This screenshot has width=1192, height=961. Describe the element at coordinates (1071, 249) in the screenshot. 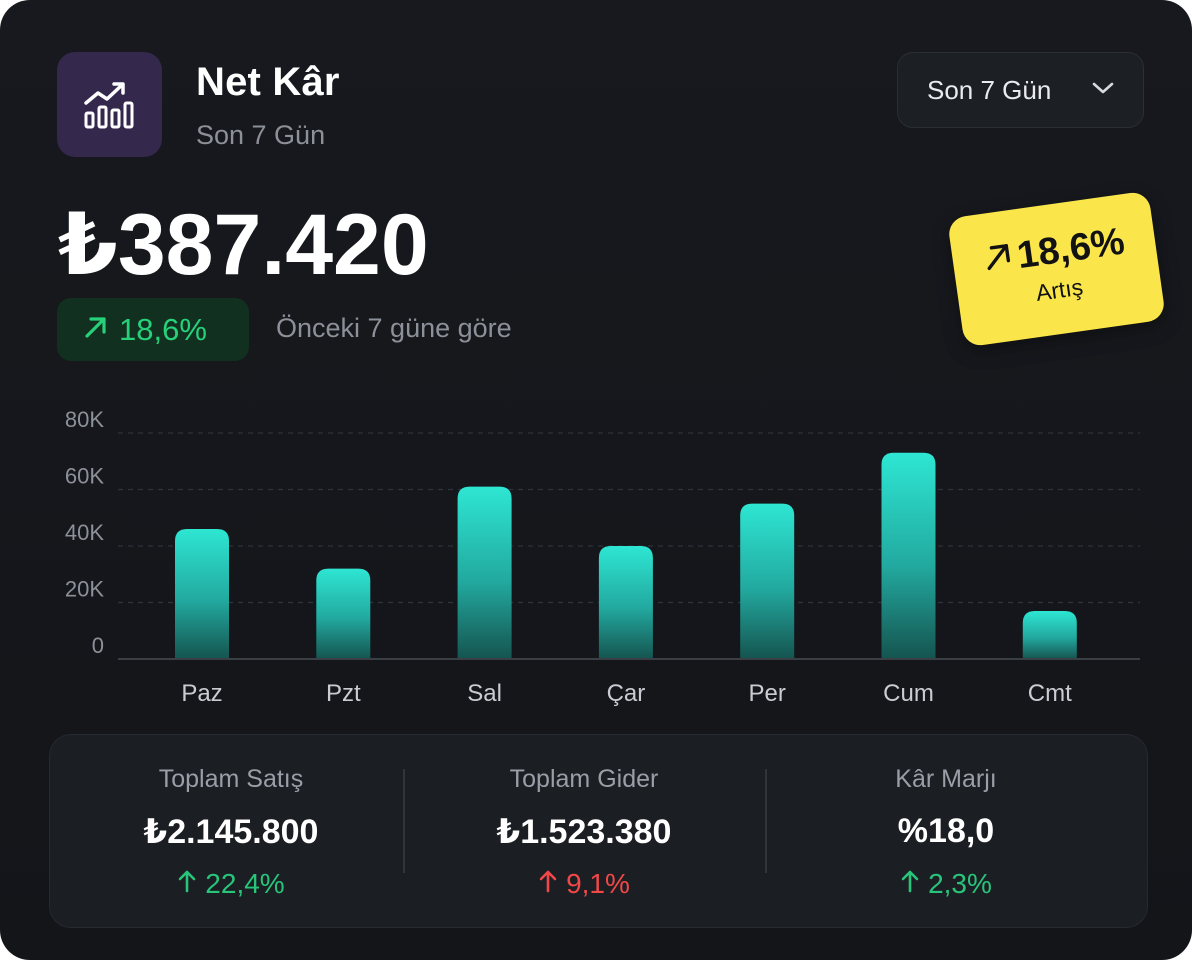

I see `sticker-value: 18,6%` at that location.